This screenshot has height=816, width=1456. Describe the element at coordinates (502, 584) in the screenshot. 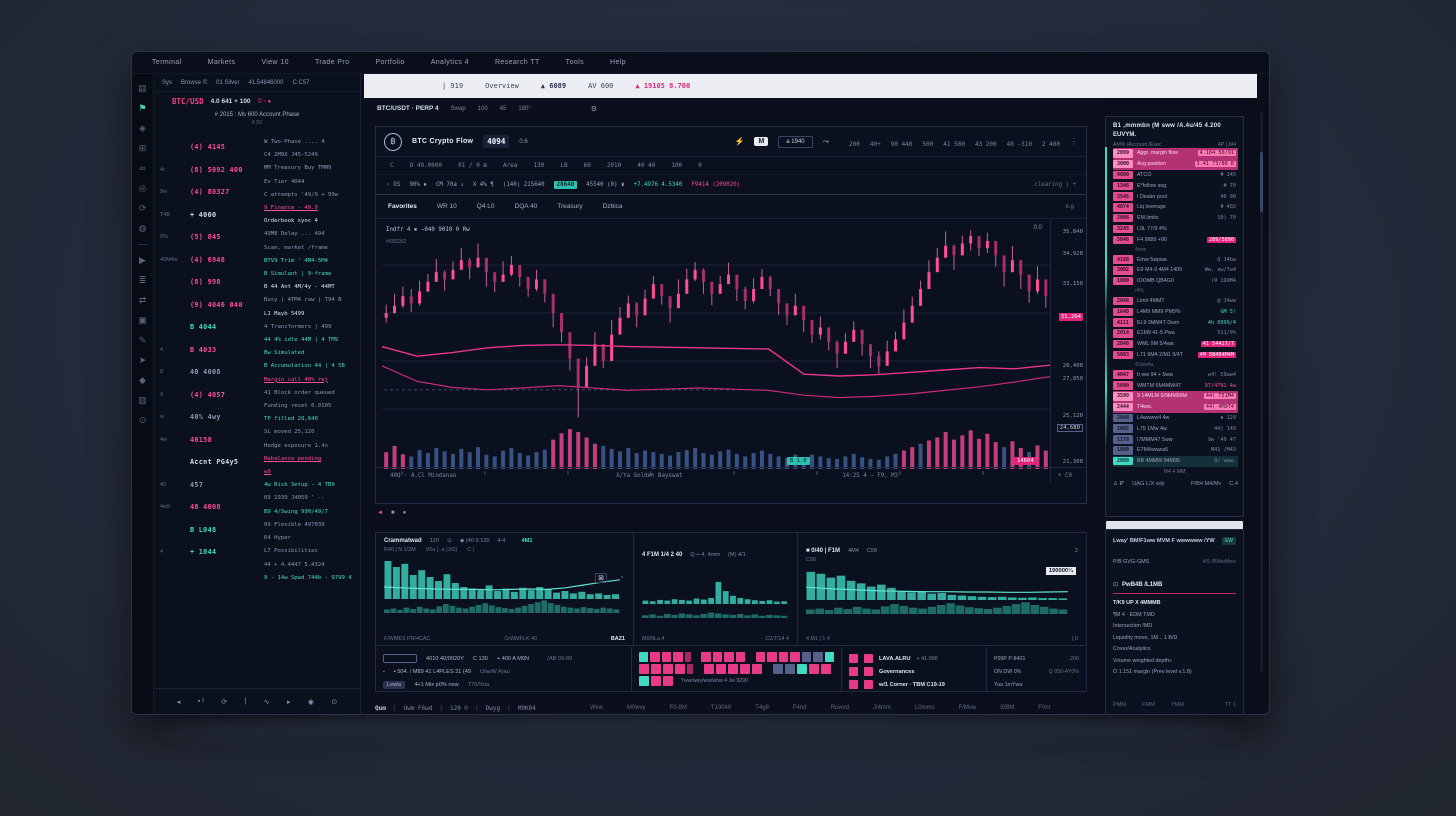

I see `panel-a-chart` at that location.